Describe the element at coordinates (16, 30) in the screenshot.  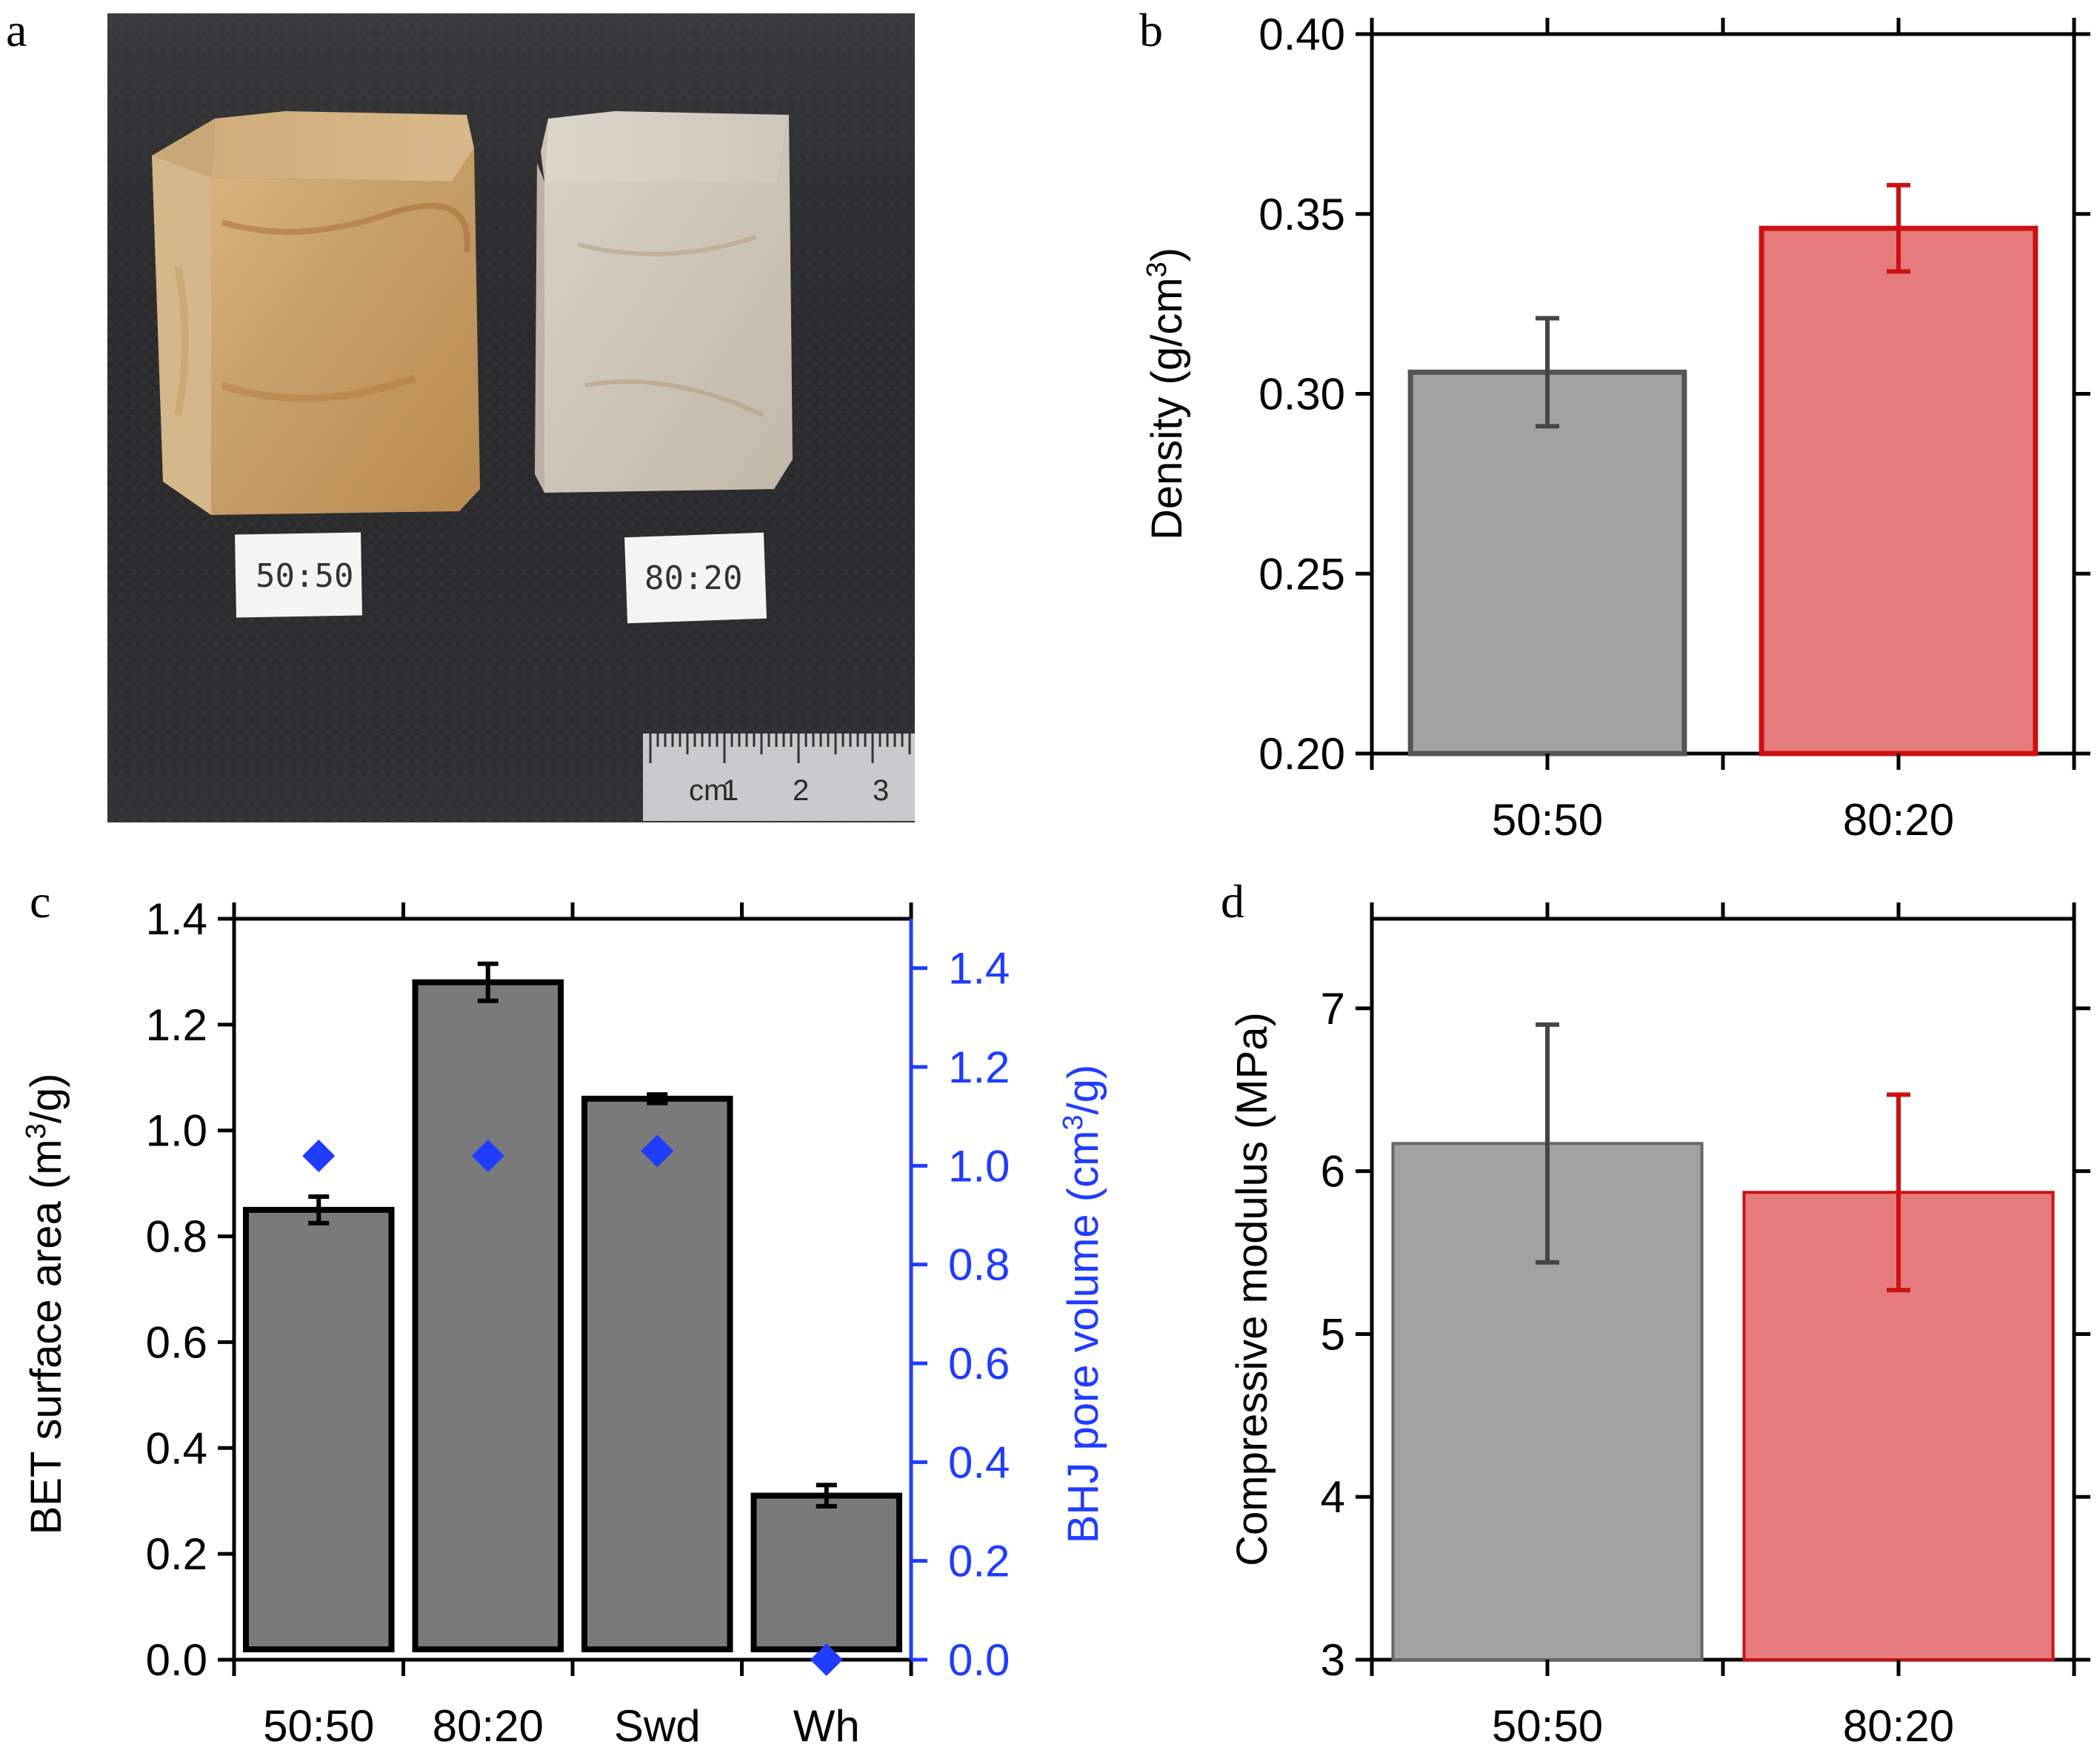
I see `panel-a-label: a` at that location.